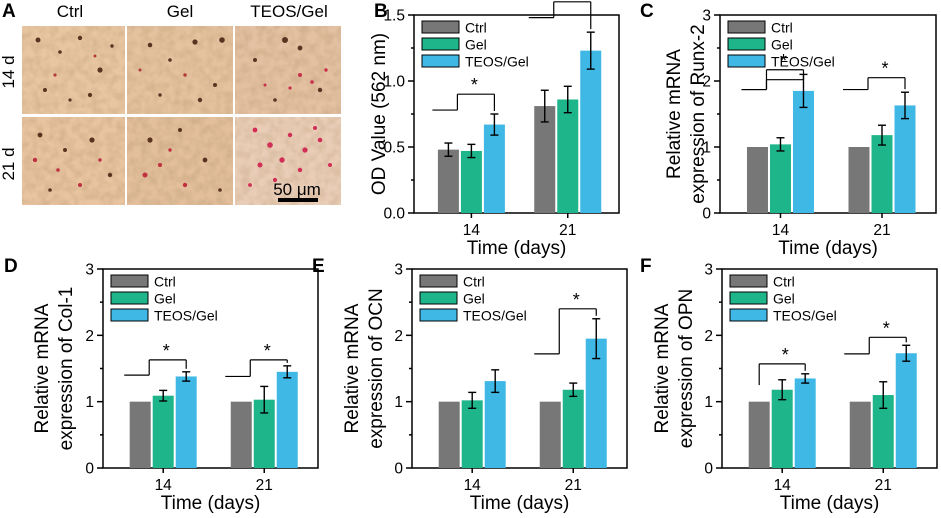  I want to click on panel-label-C: C, so click(647, 11).